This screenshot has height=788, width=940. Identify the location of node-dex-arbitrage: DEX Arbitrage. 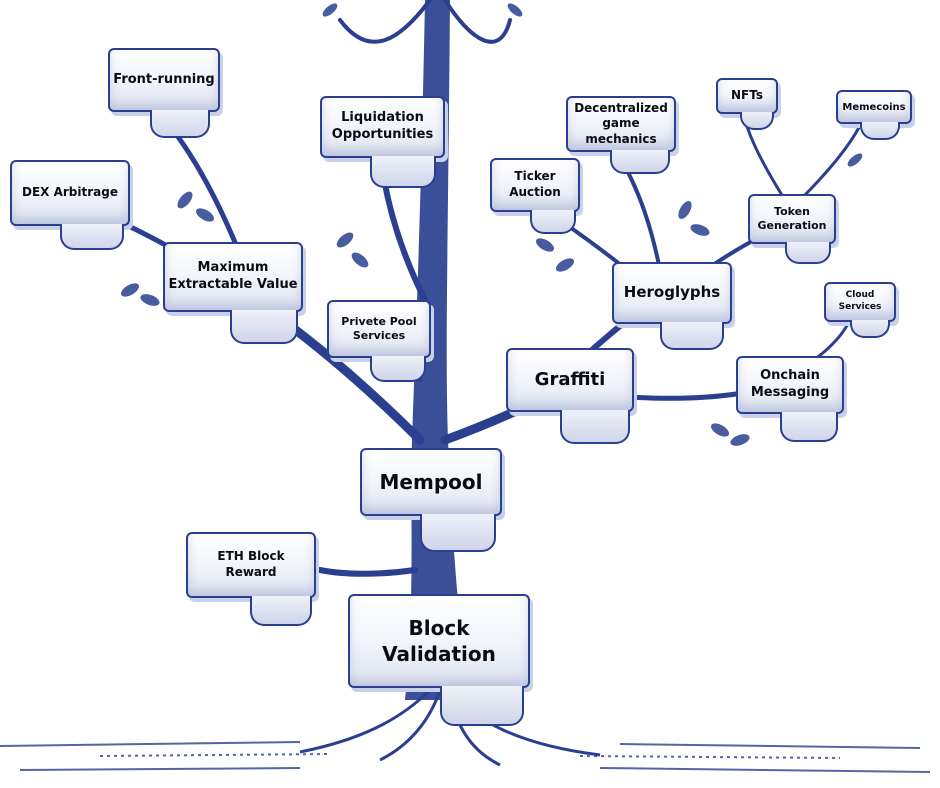
(70, 193).